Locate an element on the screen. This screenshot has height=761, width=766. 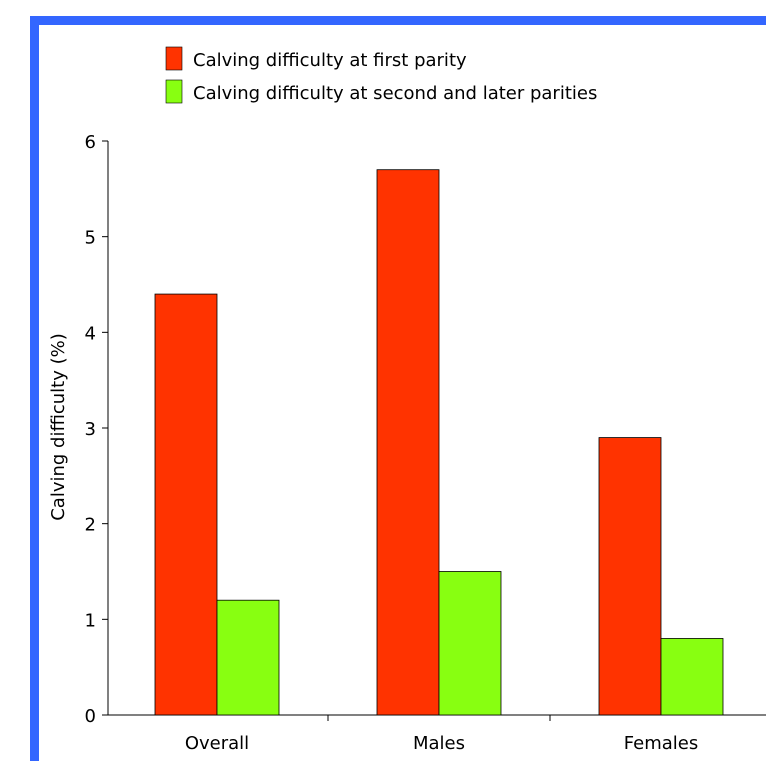
y-tick-label: 3 is located at coordinates (90, 429).